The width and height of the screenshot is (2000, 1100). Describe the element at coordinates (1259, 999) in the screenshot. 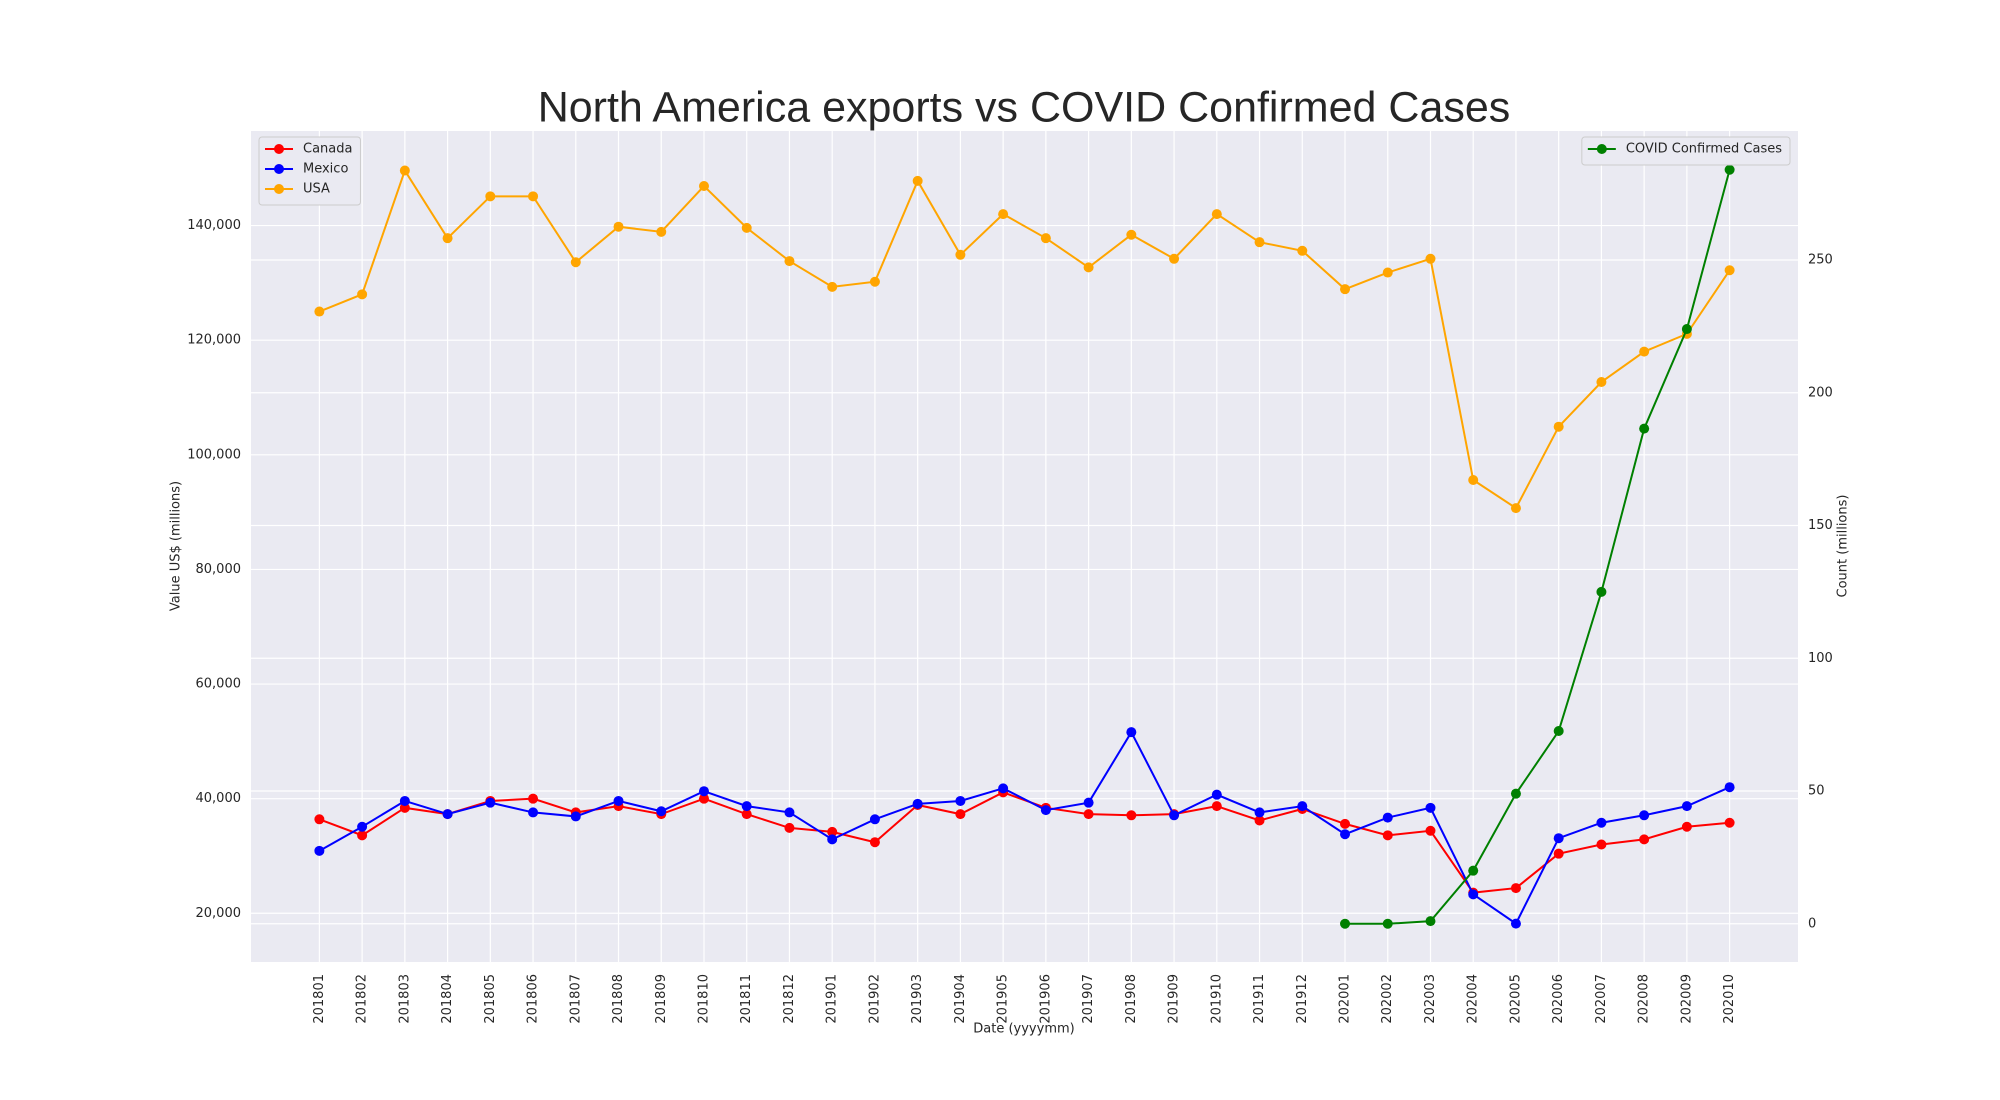

I see `x-tick-label: 201911` at that location.